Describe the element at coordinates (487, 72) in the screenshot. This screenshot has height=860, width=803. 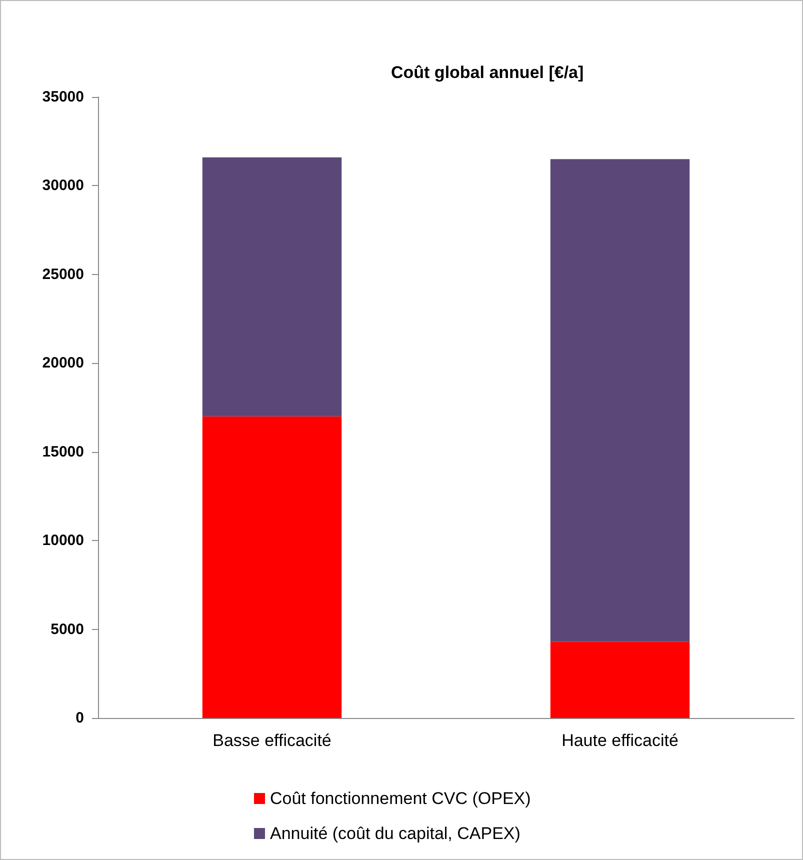
I see `chart-title: Coût global annuel [€/a]` at that location.